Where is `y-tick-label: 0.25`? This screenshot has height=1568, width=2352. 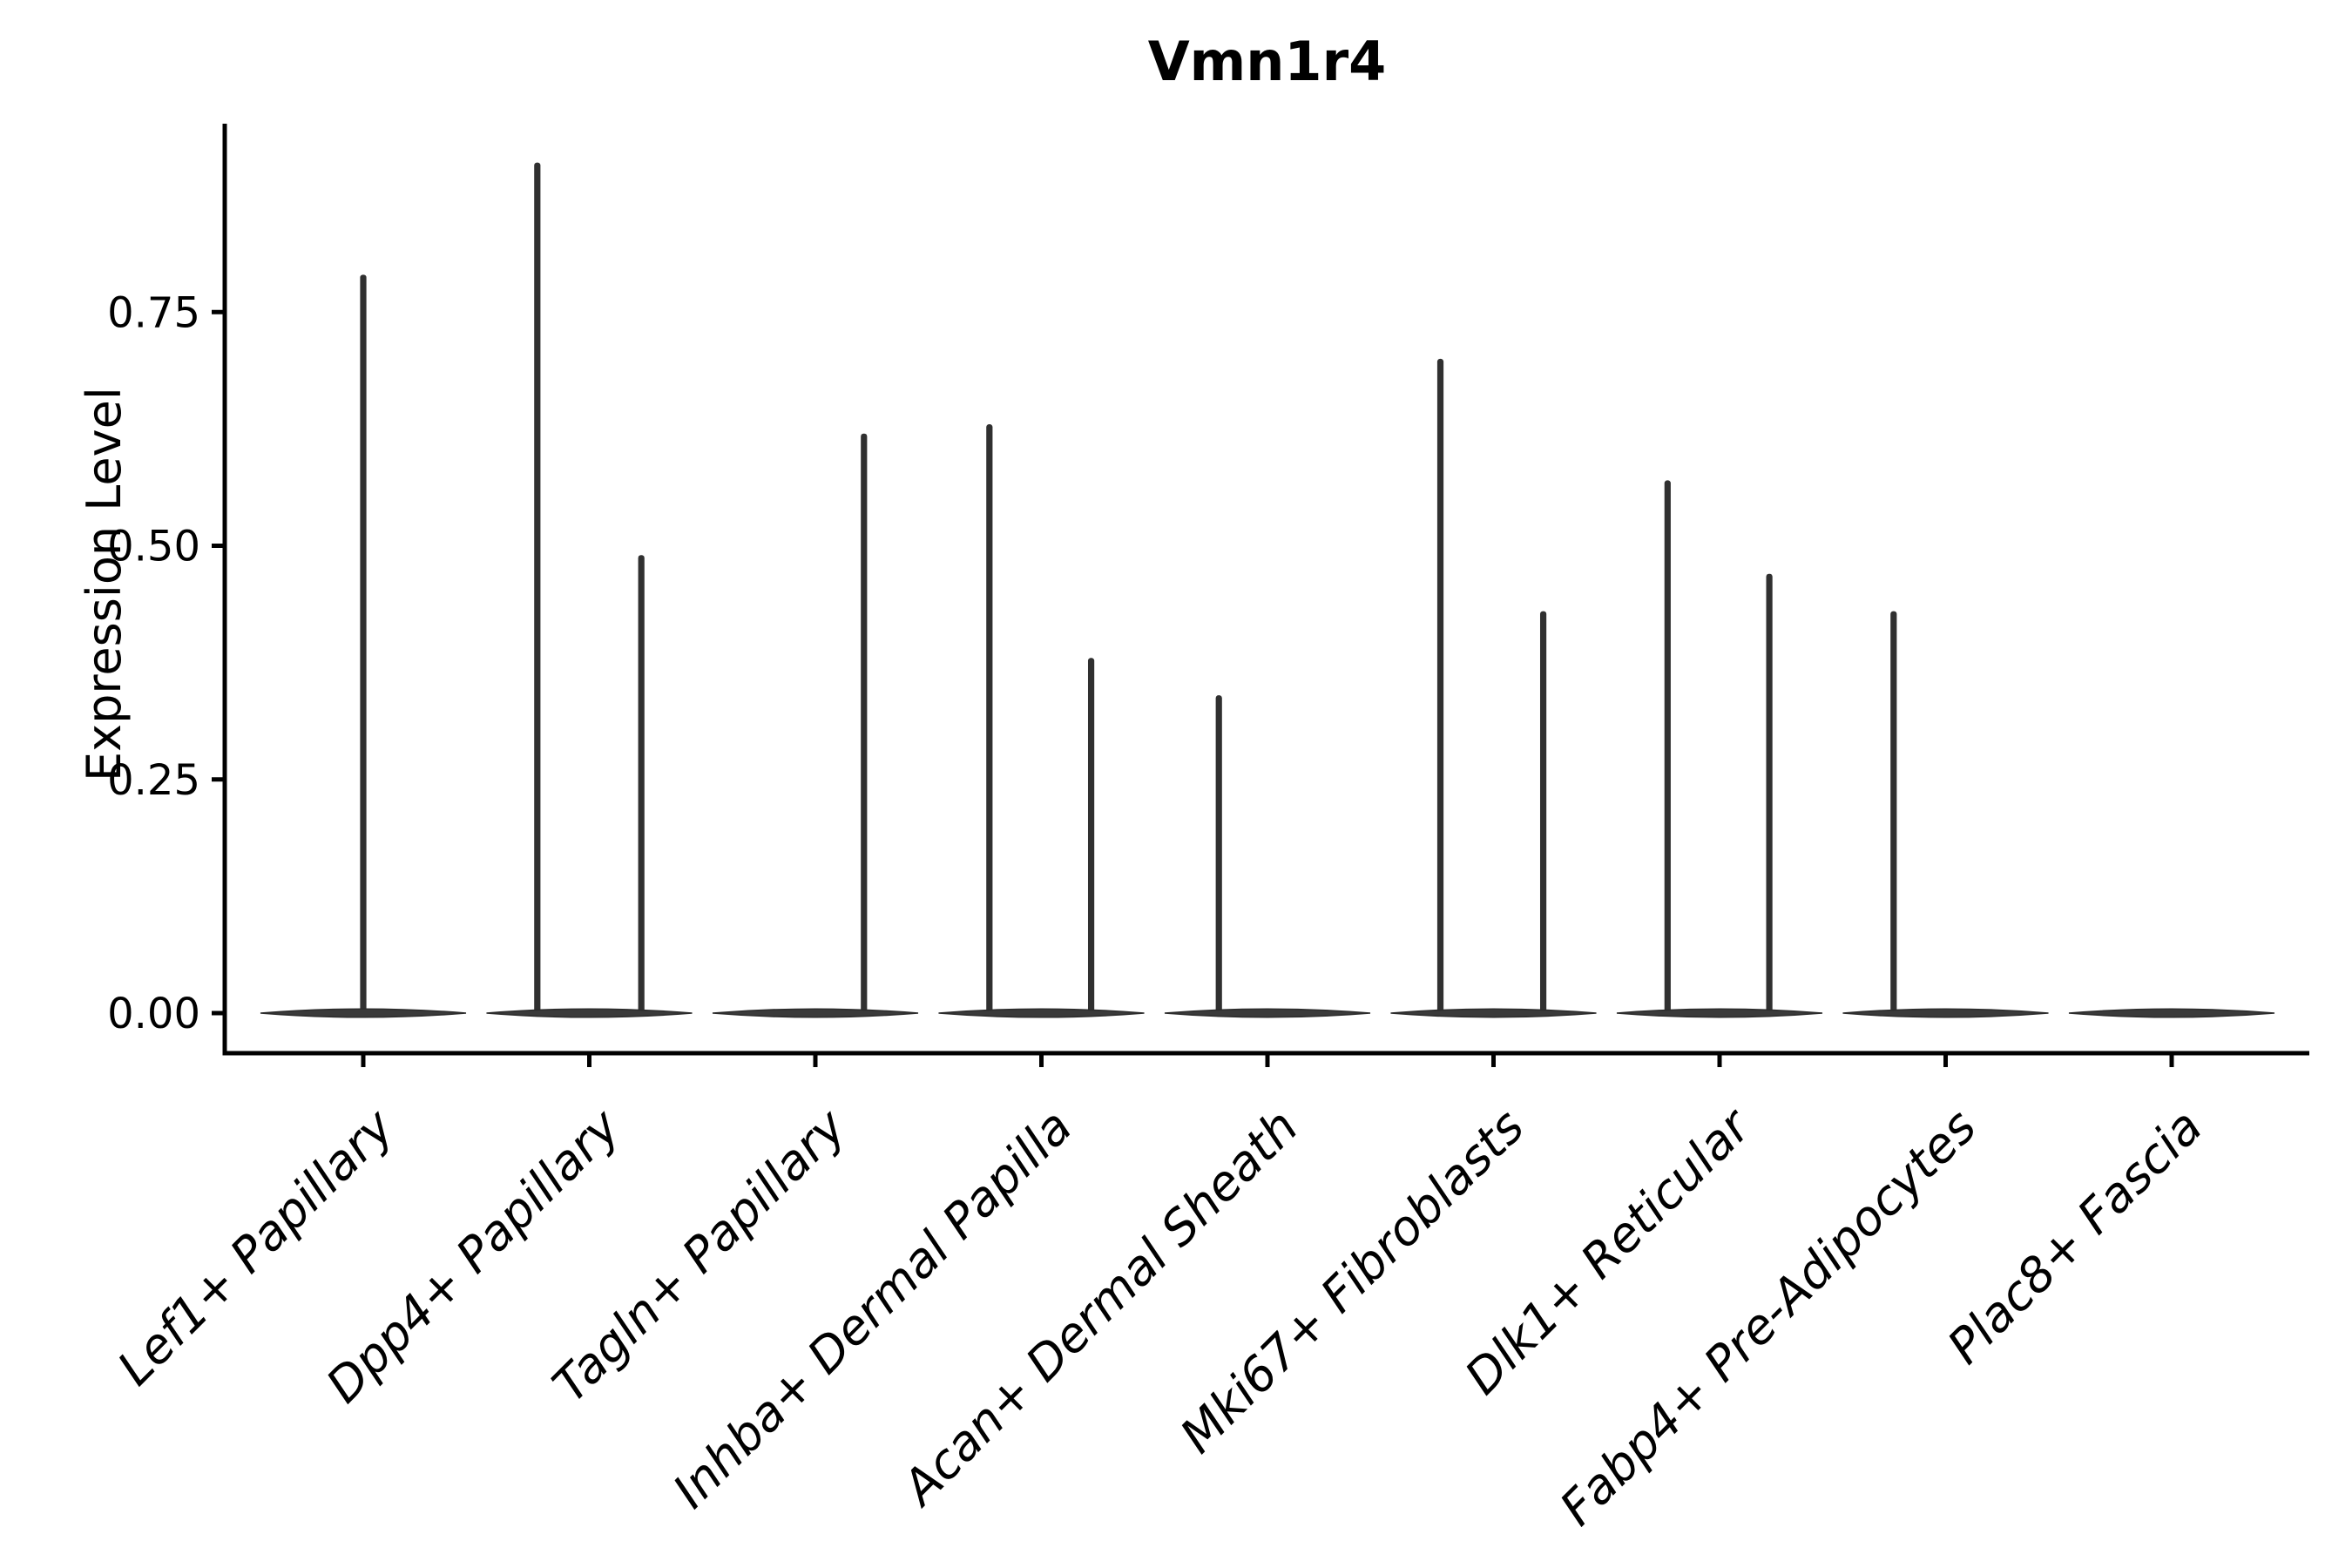 y-tick-label: 0.25 is located at coordinates (153, 780).